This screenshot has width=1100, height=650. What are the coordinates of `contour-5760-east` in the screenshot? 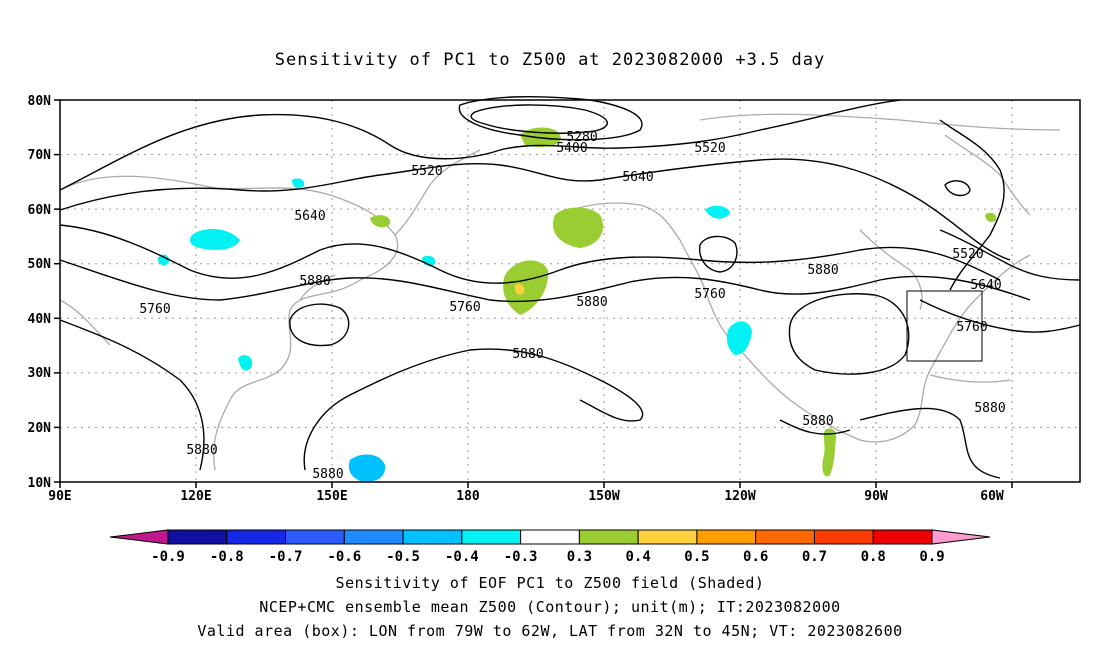 It's located at (1000, 316).